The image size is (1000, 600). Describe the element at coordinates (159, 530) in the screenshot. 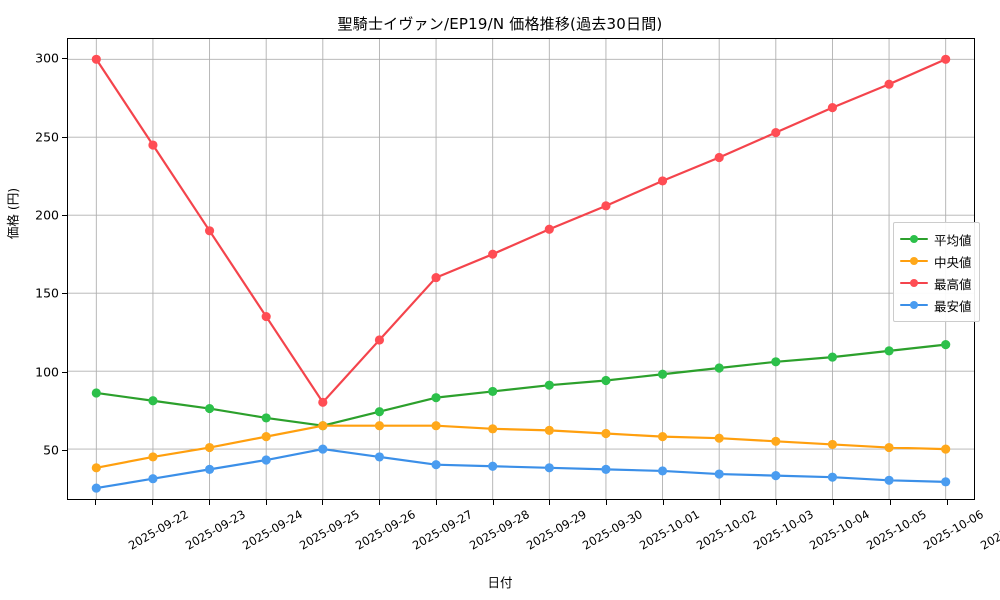

I see `x-axis-tick-label: 2025-09-22` at that location.